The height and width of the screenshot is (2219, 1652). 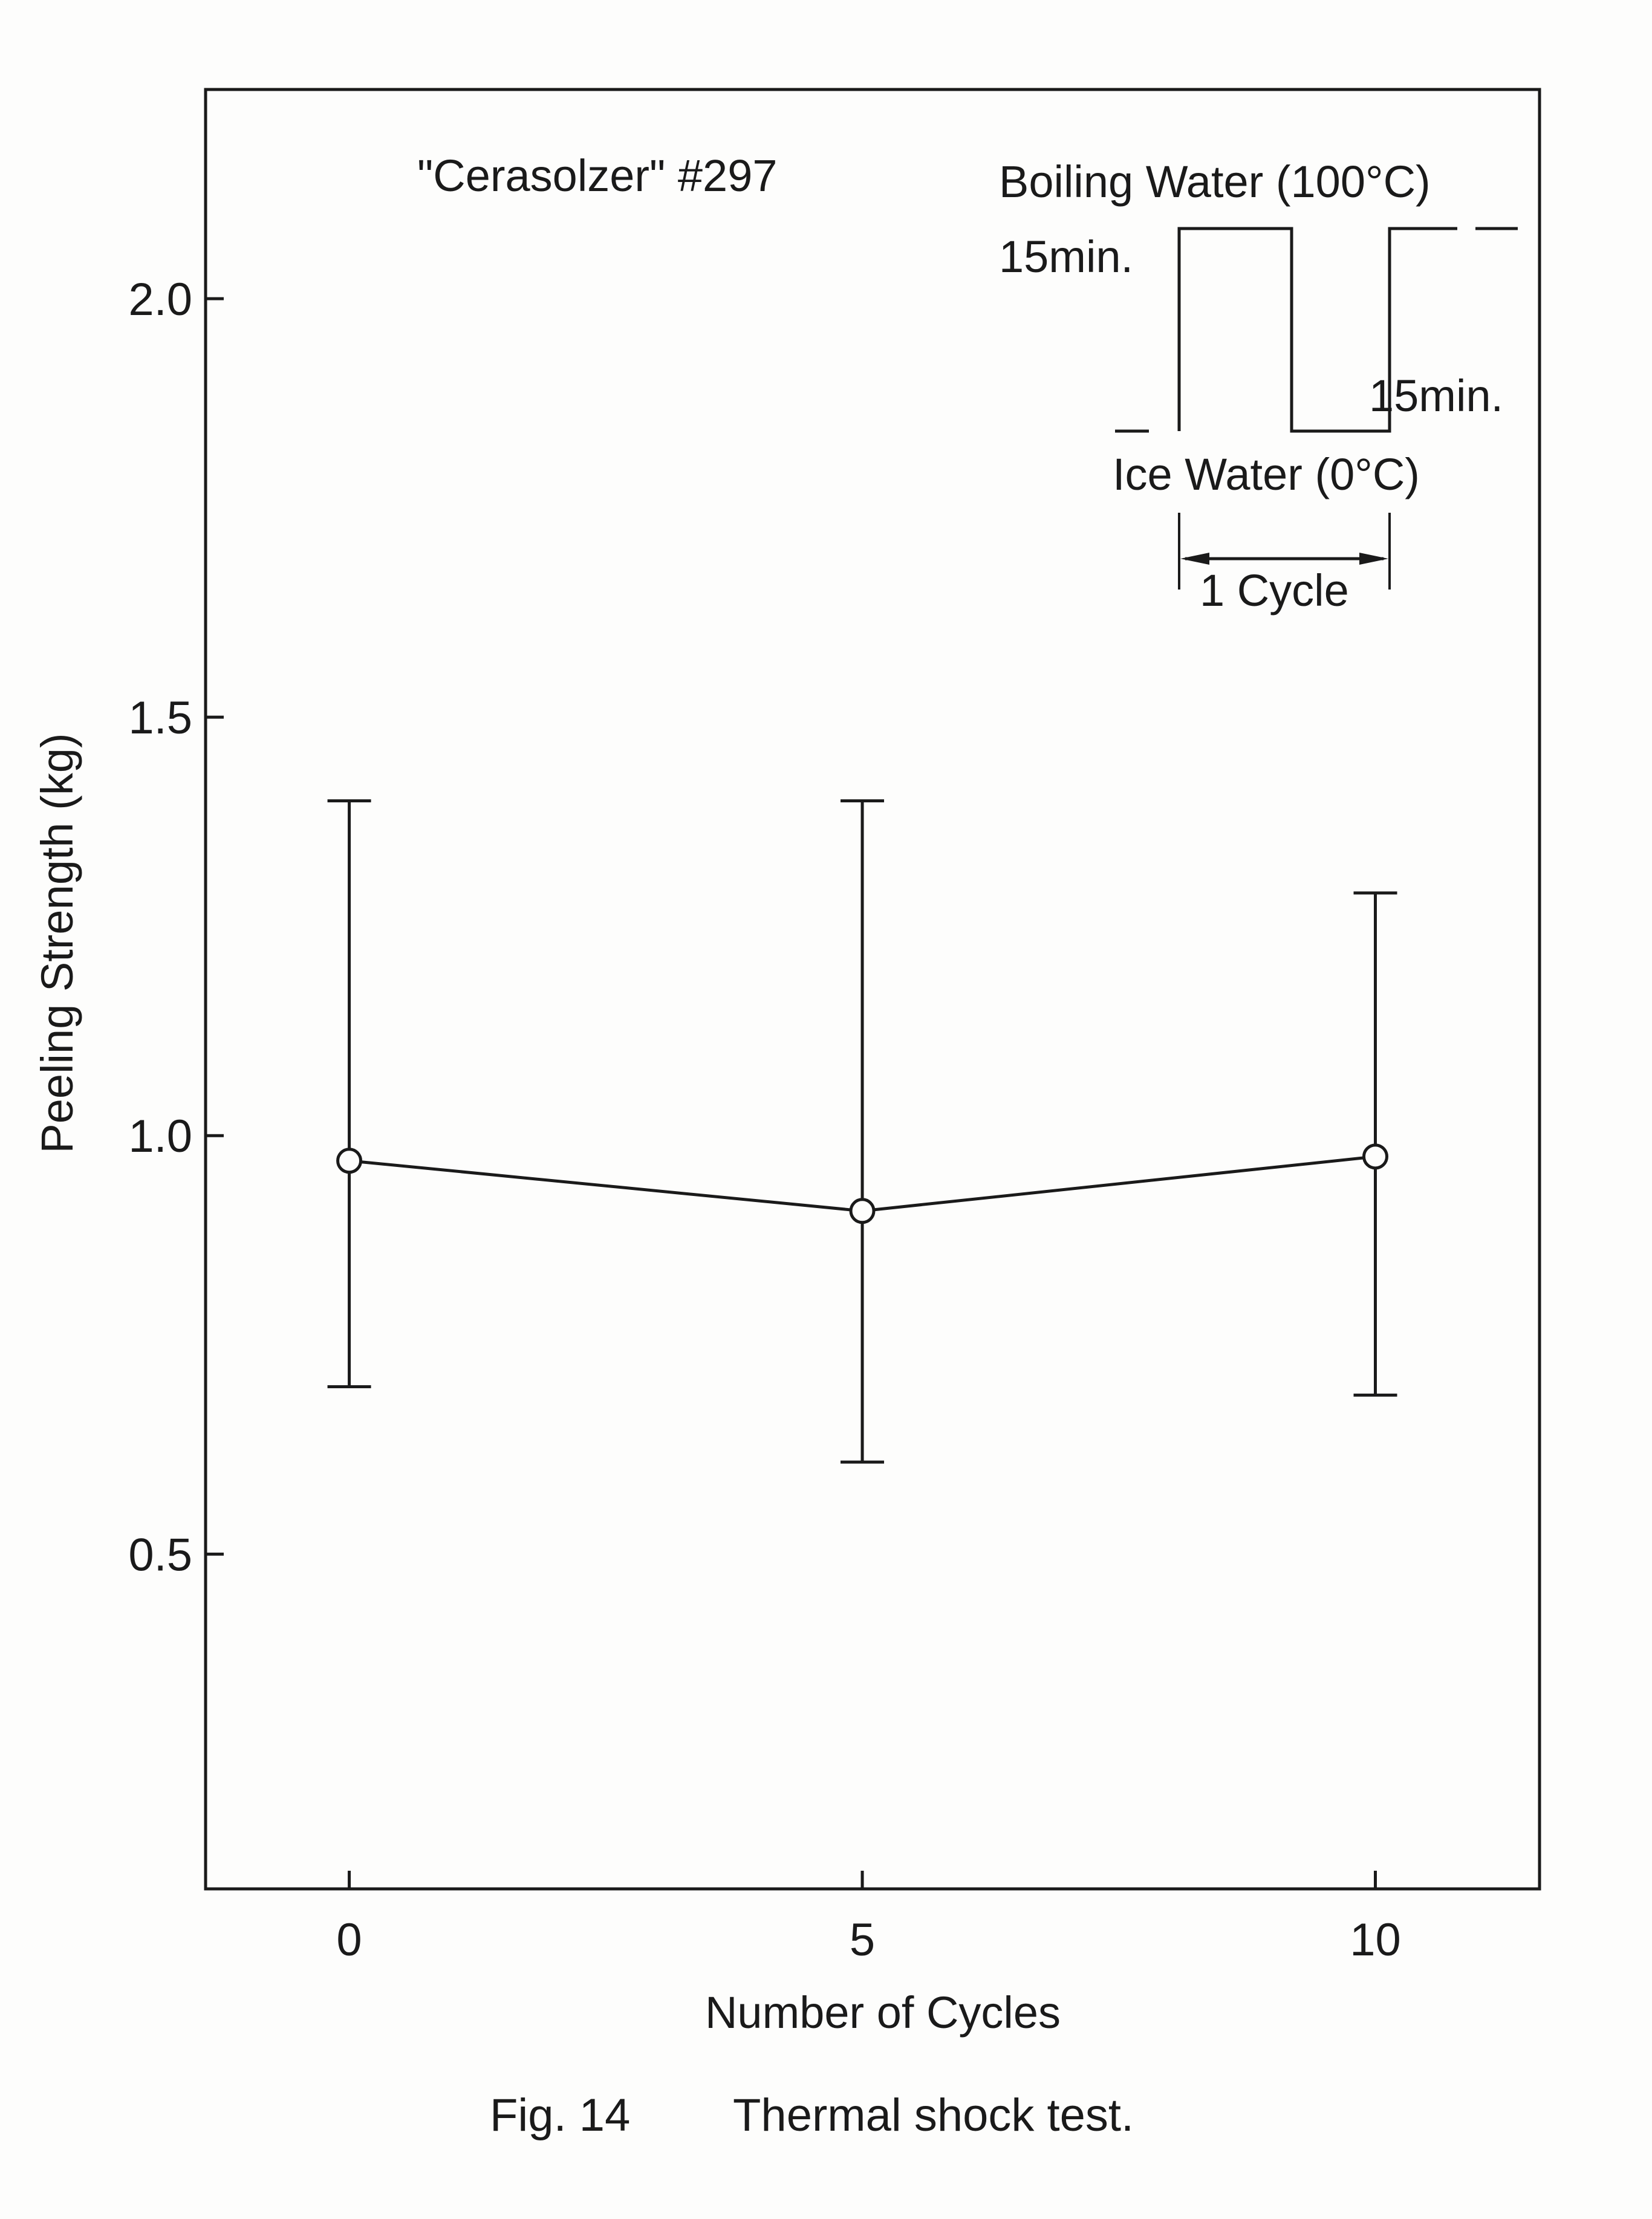 I want to click on sample-label: "Cerasolzer" #297, so click(x=597, y=176).